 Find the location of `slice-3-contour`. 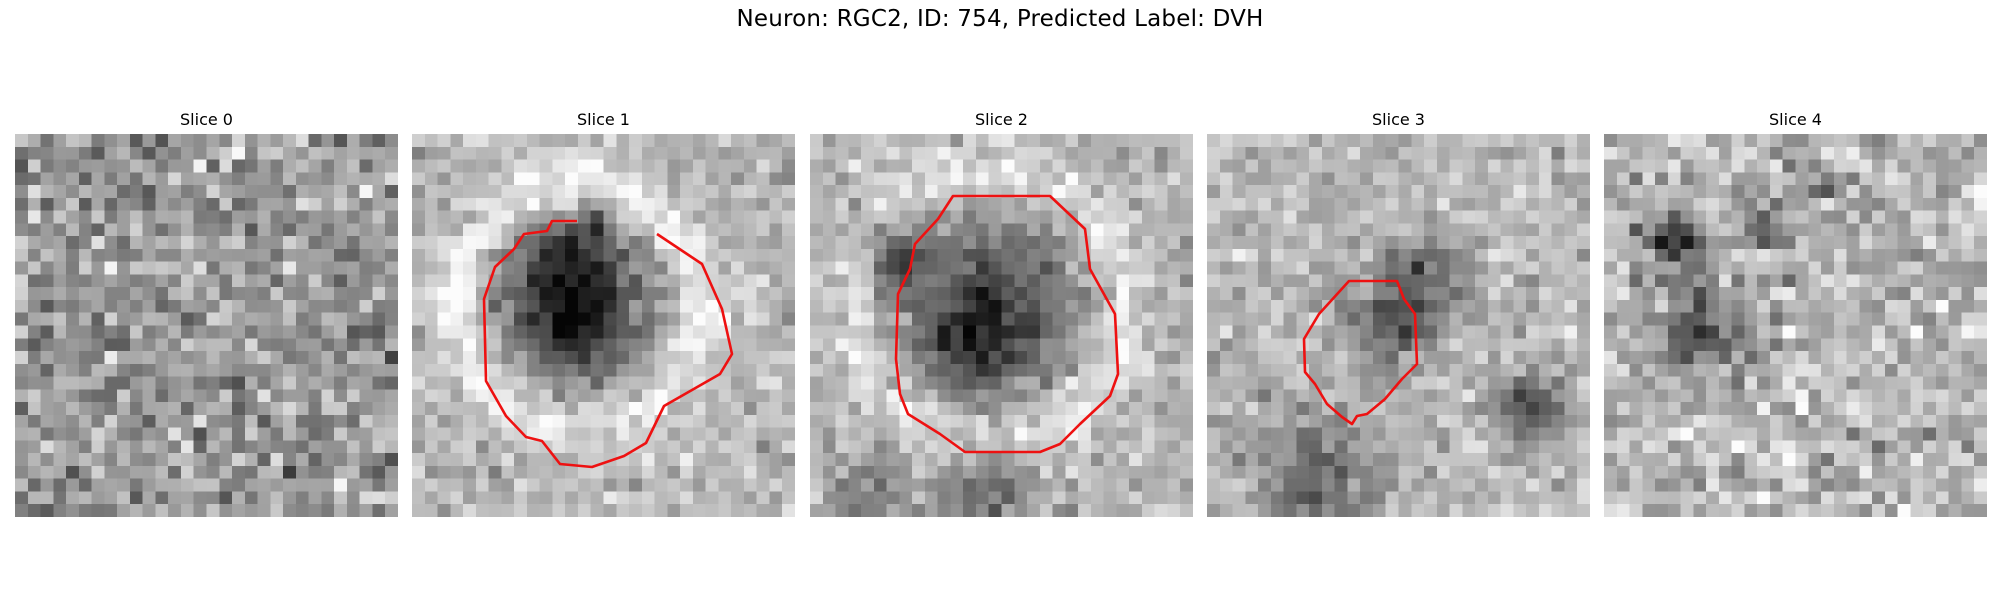

slice-3-contour is located at coordinates (1360, 352).